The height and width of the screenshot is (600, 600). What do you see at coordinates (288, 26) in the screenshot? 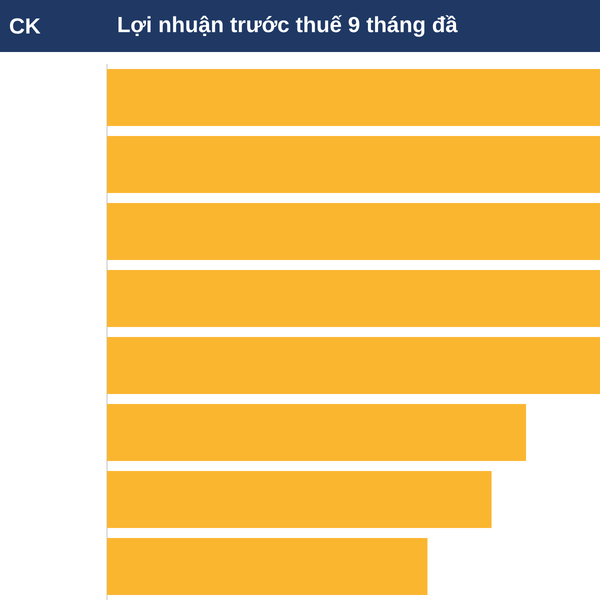
I see `chart-title: Lợi nhuận trước thuế 9 tháng đầ` at bounding box center [288, 26].